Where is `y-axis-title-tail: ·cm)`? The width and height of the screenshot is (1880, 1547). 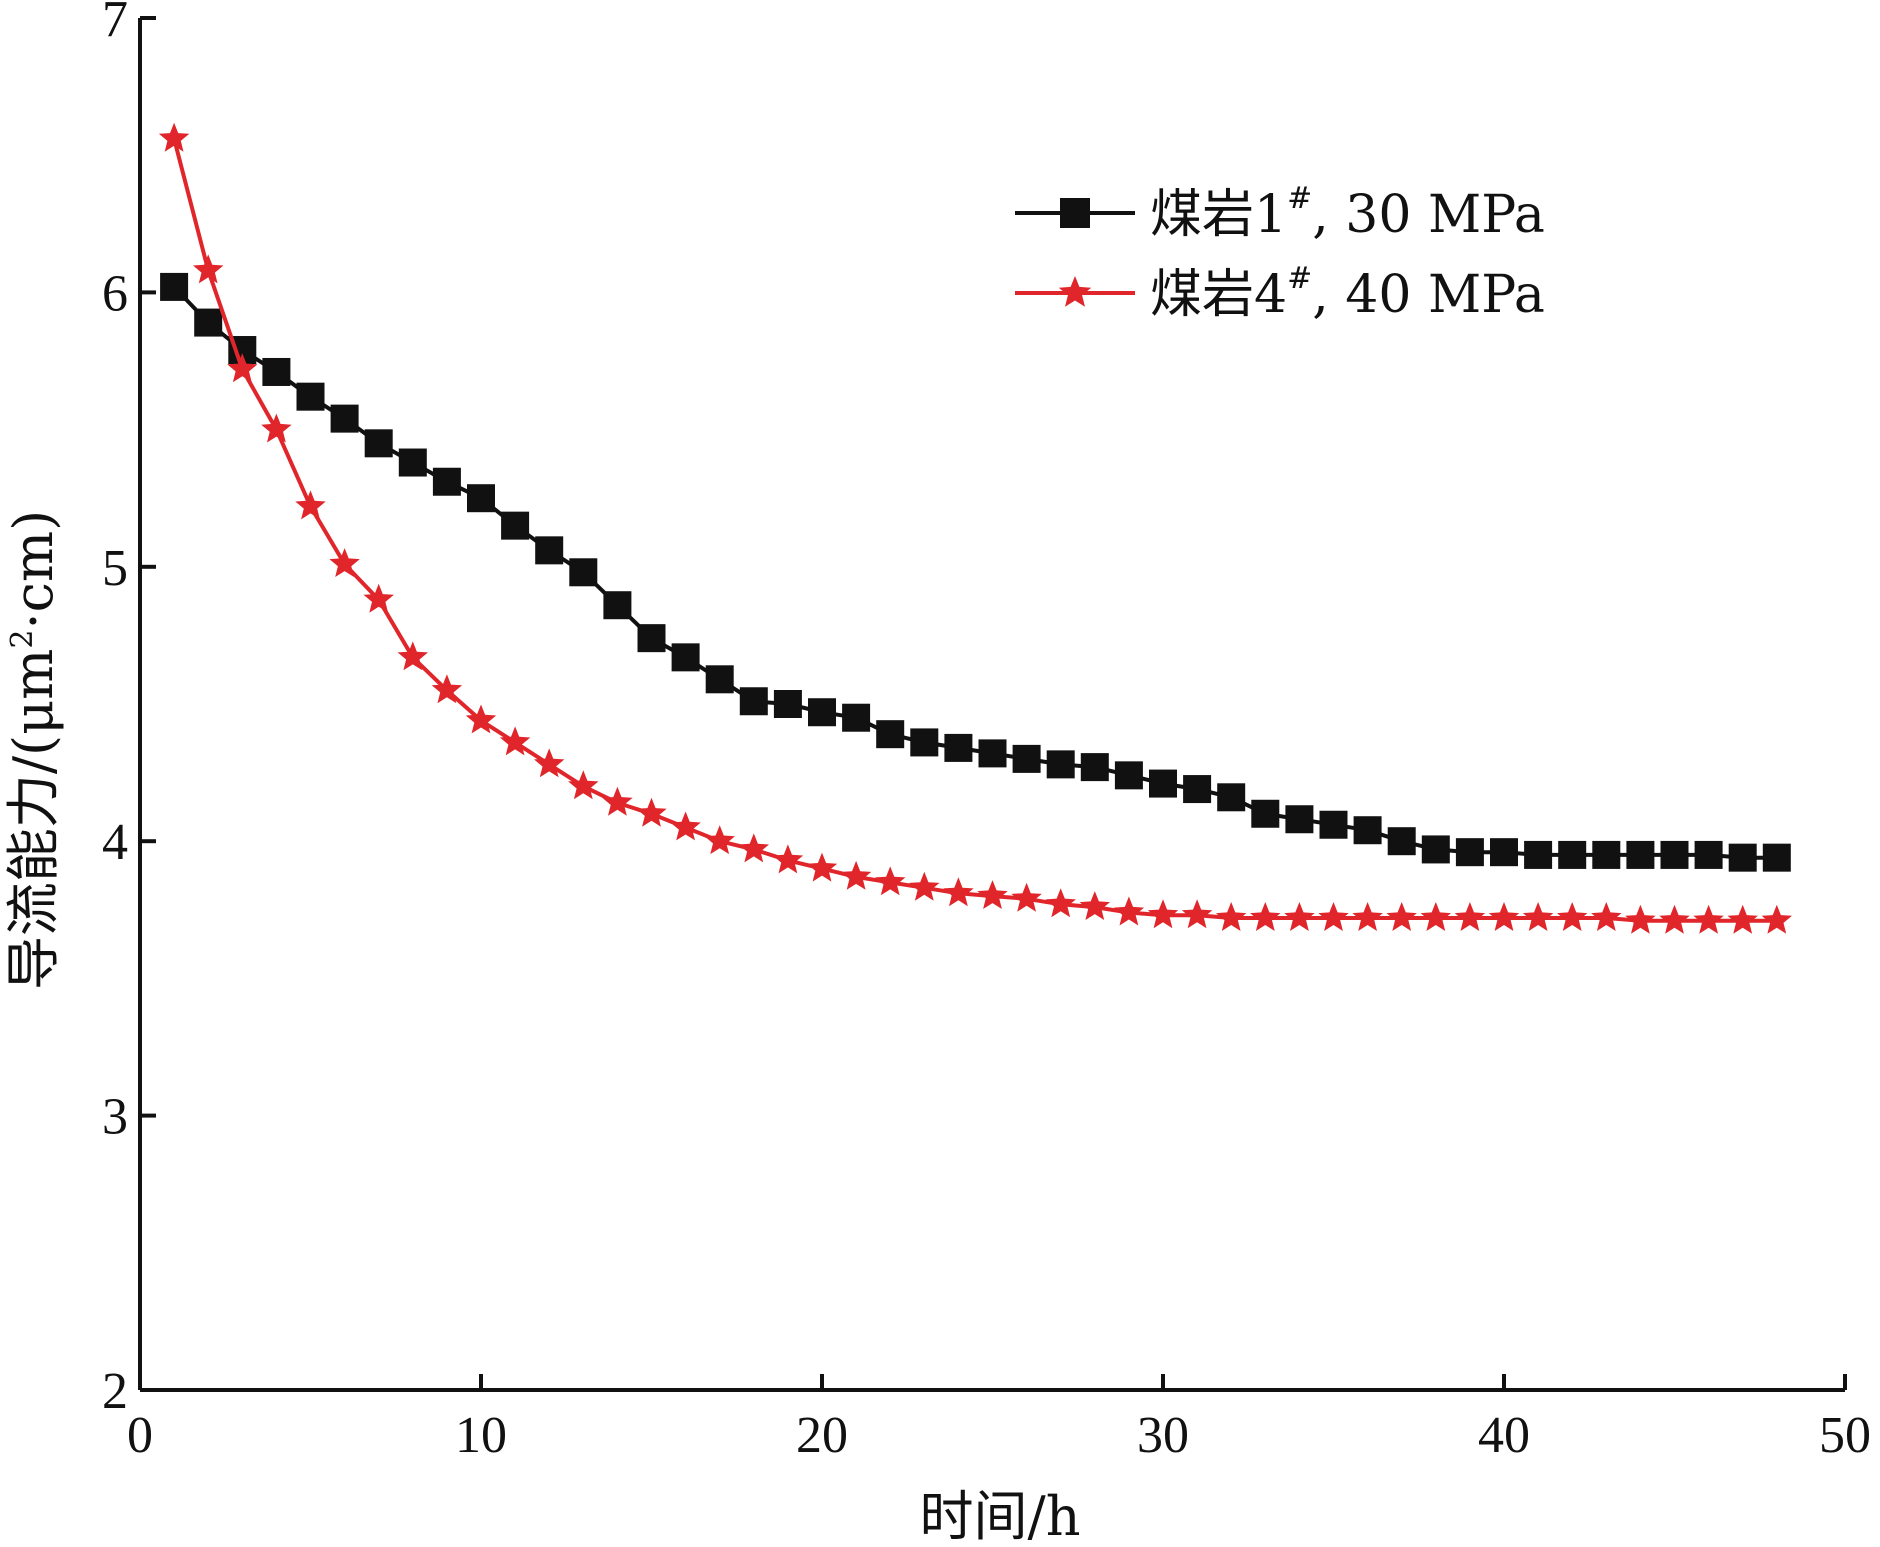 y-axis-title-tail: ·cm) is located at coordinates (33, 570).